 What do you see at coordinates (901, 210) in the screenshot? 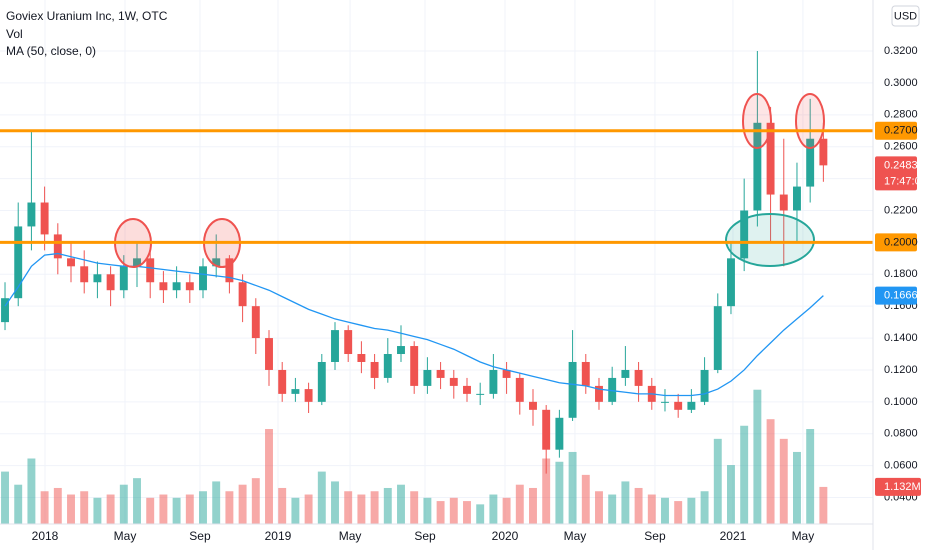
I see `y-tick-label: 0.2200` at bounding box center [901, 210].